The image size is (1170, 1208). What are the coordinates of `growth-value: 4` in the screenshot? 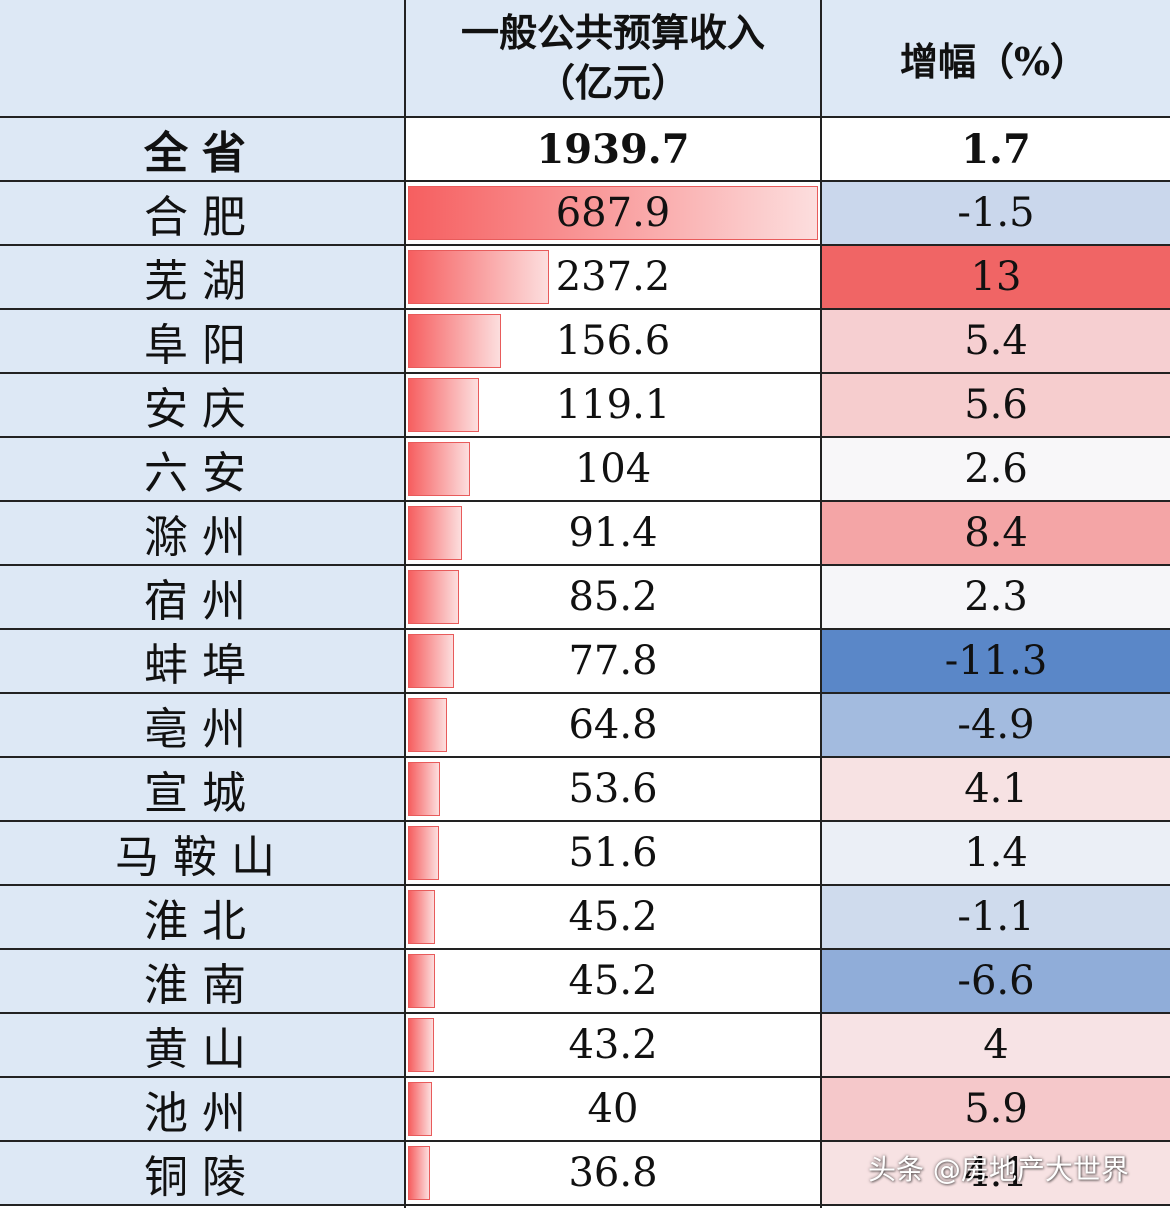 It's located at (996, 1045).